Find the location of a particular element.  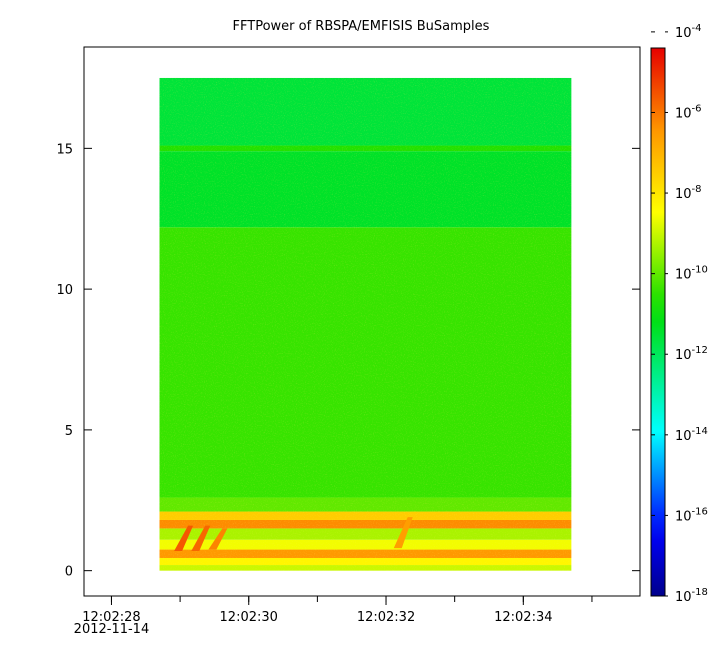

colorbar-tick-label: 10⁻¹² is located at coordinates (691, 354).